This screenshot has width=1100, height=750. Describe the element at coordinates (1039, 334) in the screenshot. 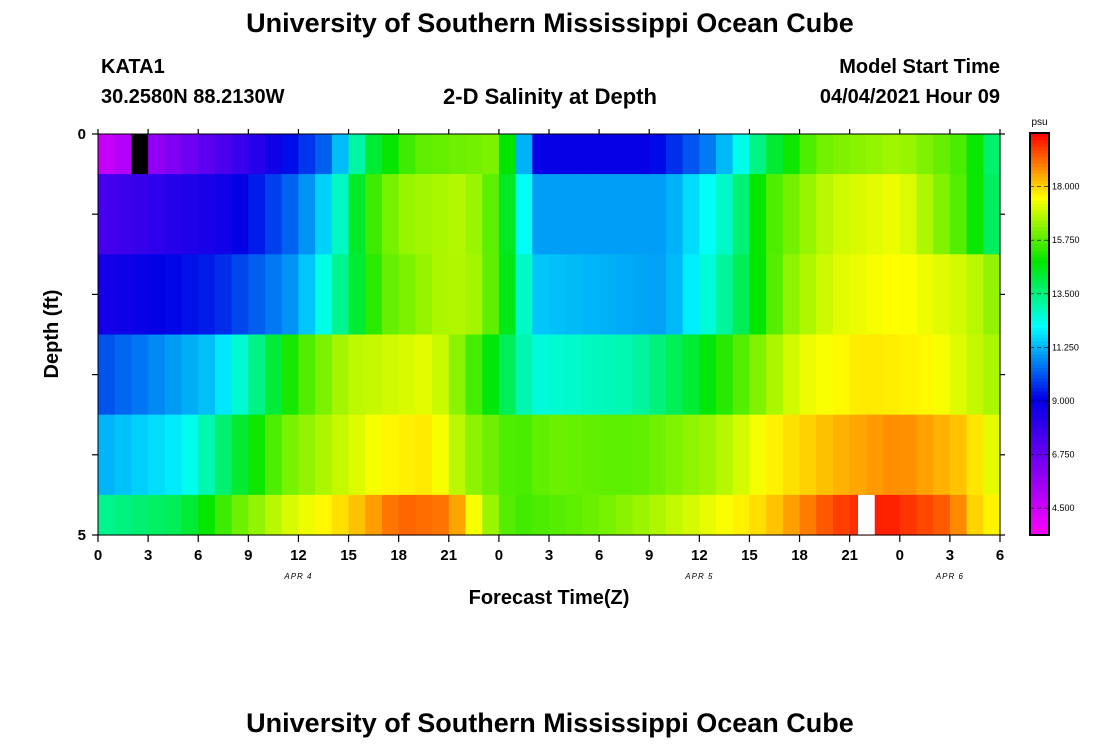

I see `colorbar-frame` at that location.